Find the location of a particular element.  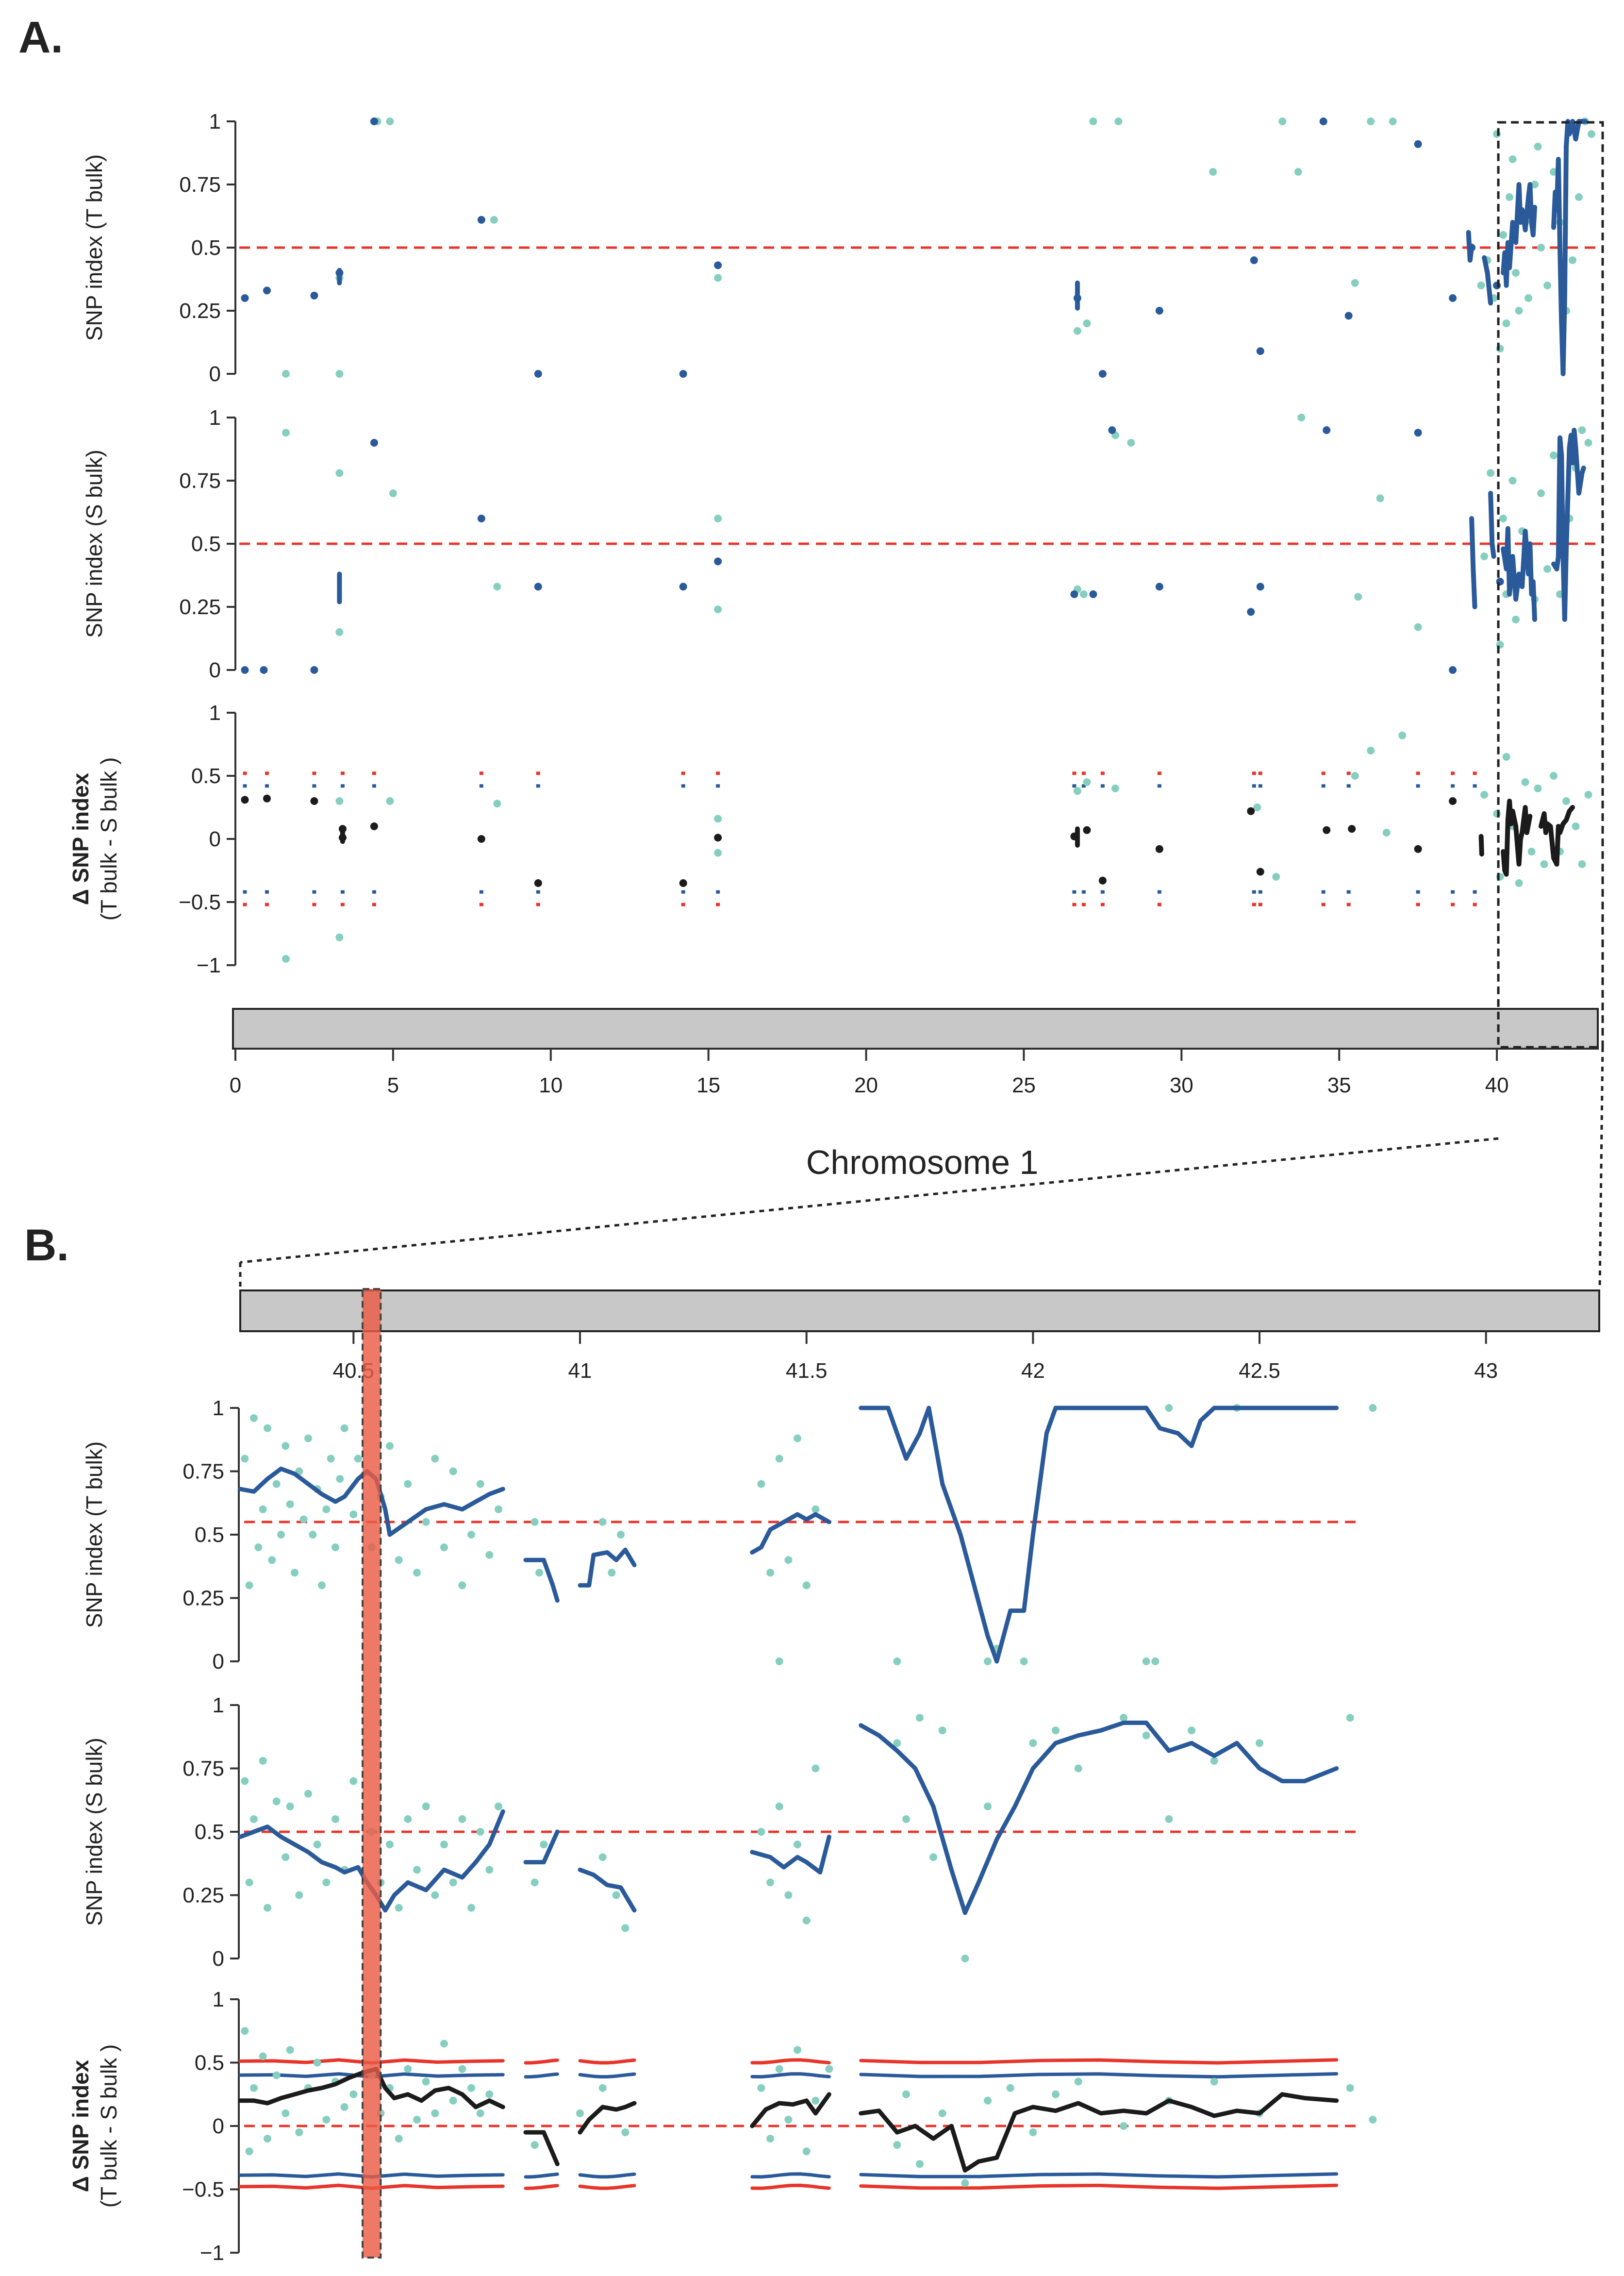

y-tick-label: 0.25 is located at coordinates (203, 1598).